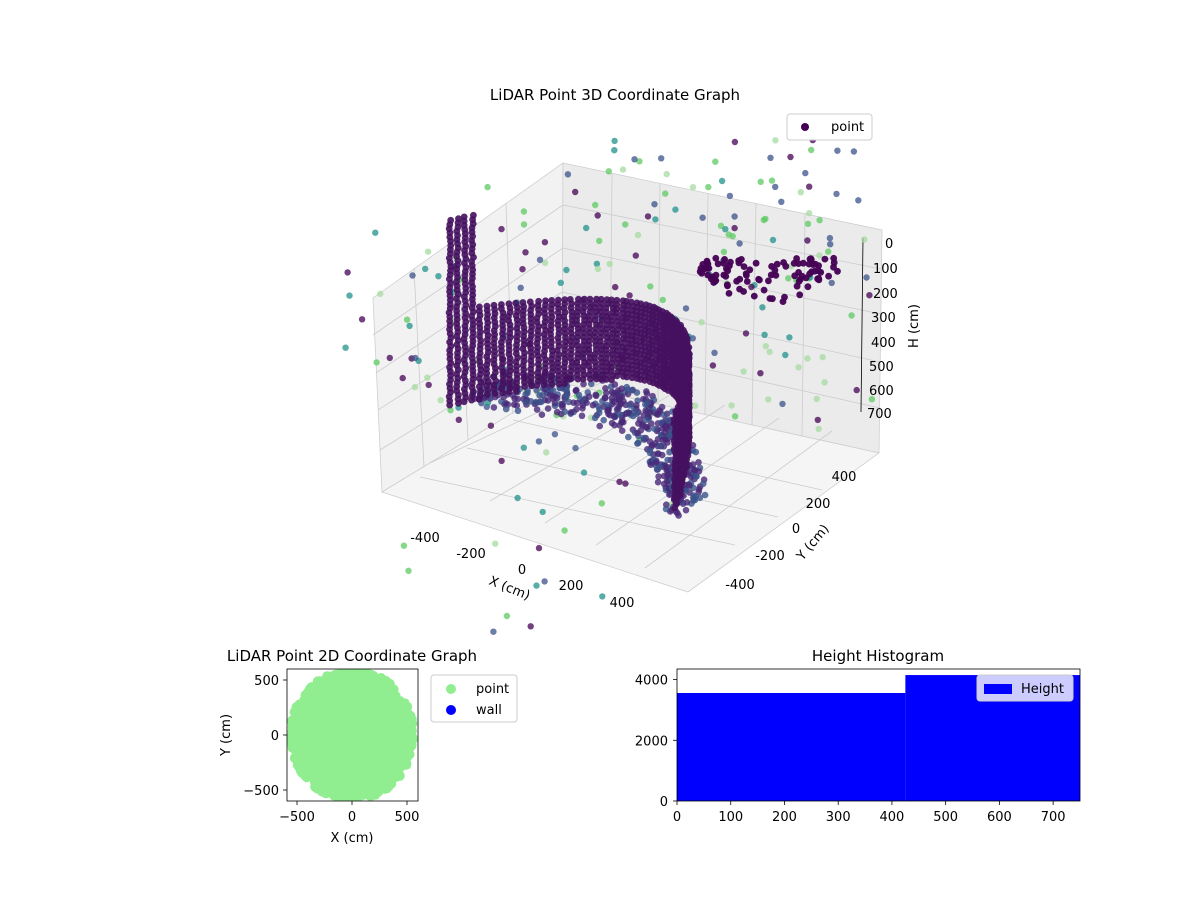 This screenshot has width=1200, height=900. What do you see at coordinates (471, 554) in the screenshot?
I see `x-tick-label: -200` at bounding box center [471, 554].